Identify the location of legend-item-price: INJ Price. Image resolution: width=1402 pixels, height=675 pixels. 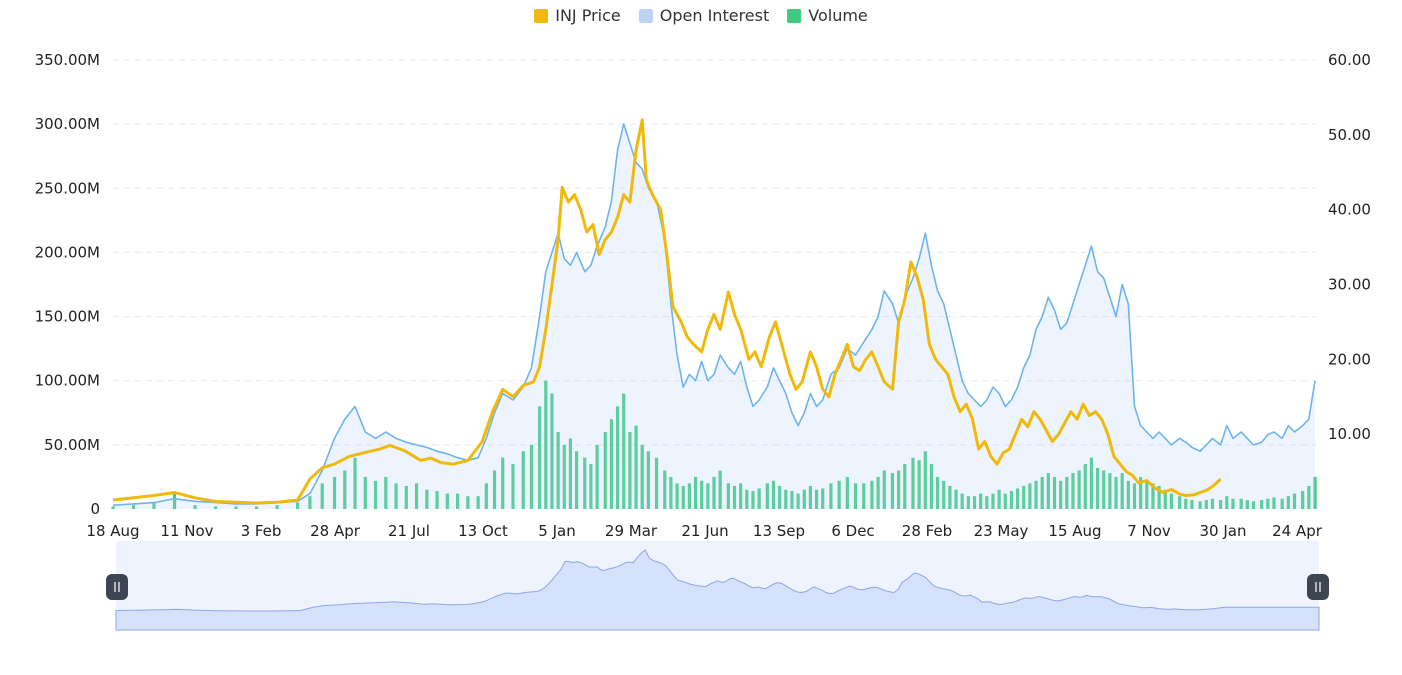
(577, 15).